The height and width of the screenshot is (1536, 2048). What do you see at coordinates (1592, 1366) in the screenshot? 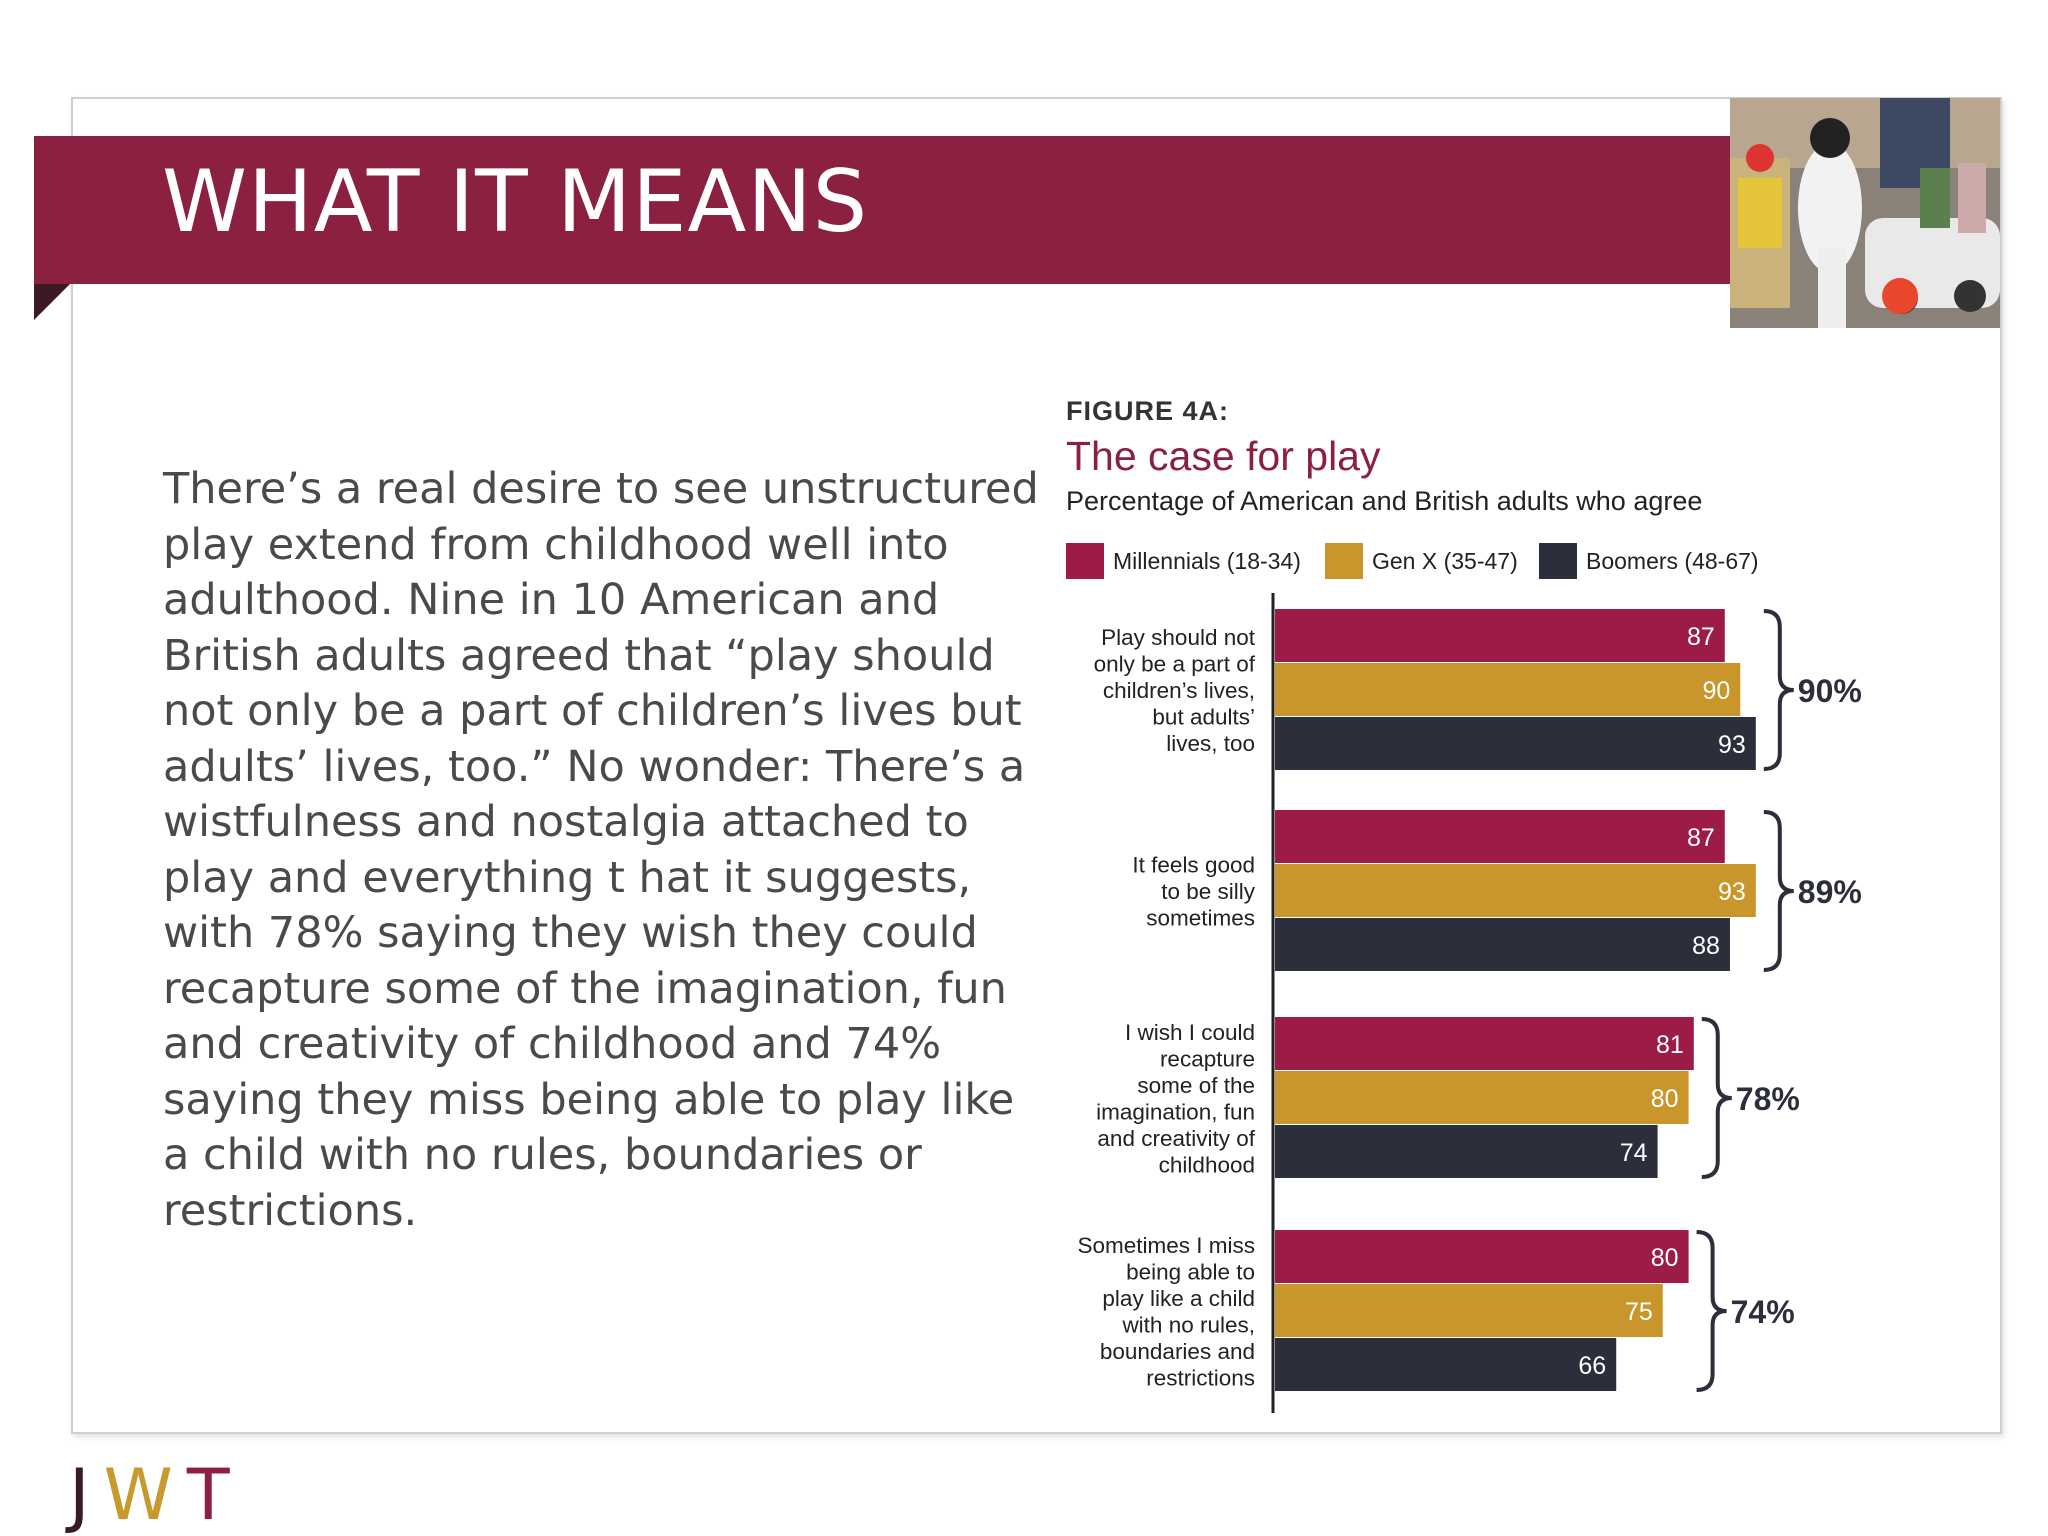
I see `data-label: 66` at bounding box center [1592, 1366].